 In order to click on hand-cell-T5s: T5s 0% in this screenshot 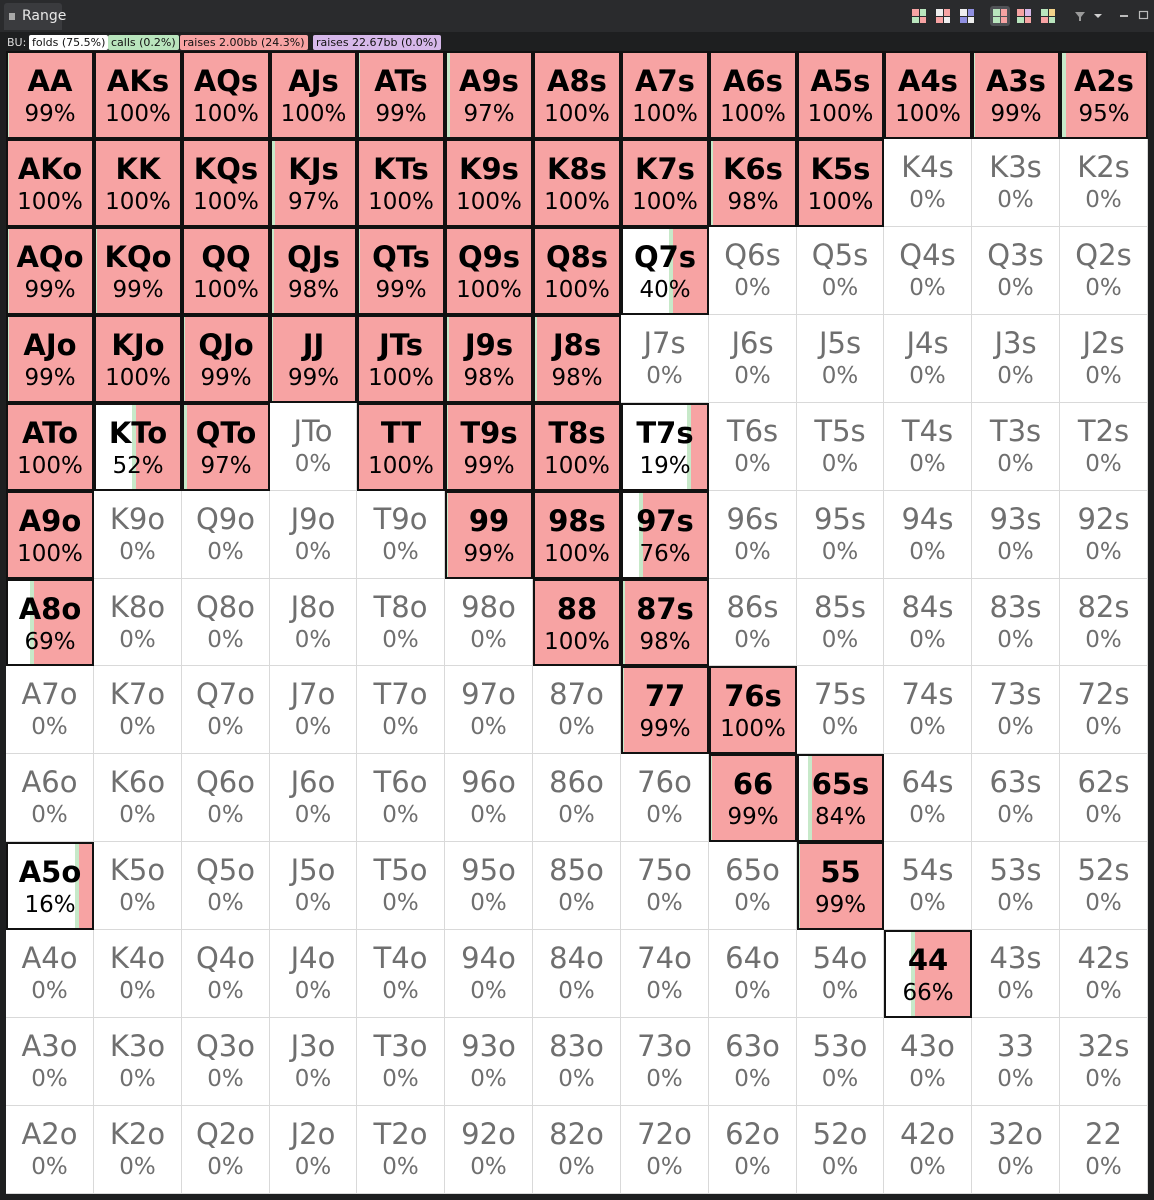, I will do `click(840, 447)`.